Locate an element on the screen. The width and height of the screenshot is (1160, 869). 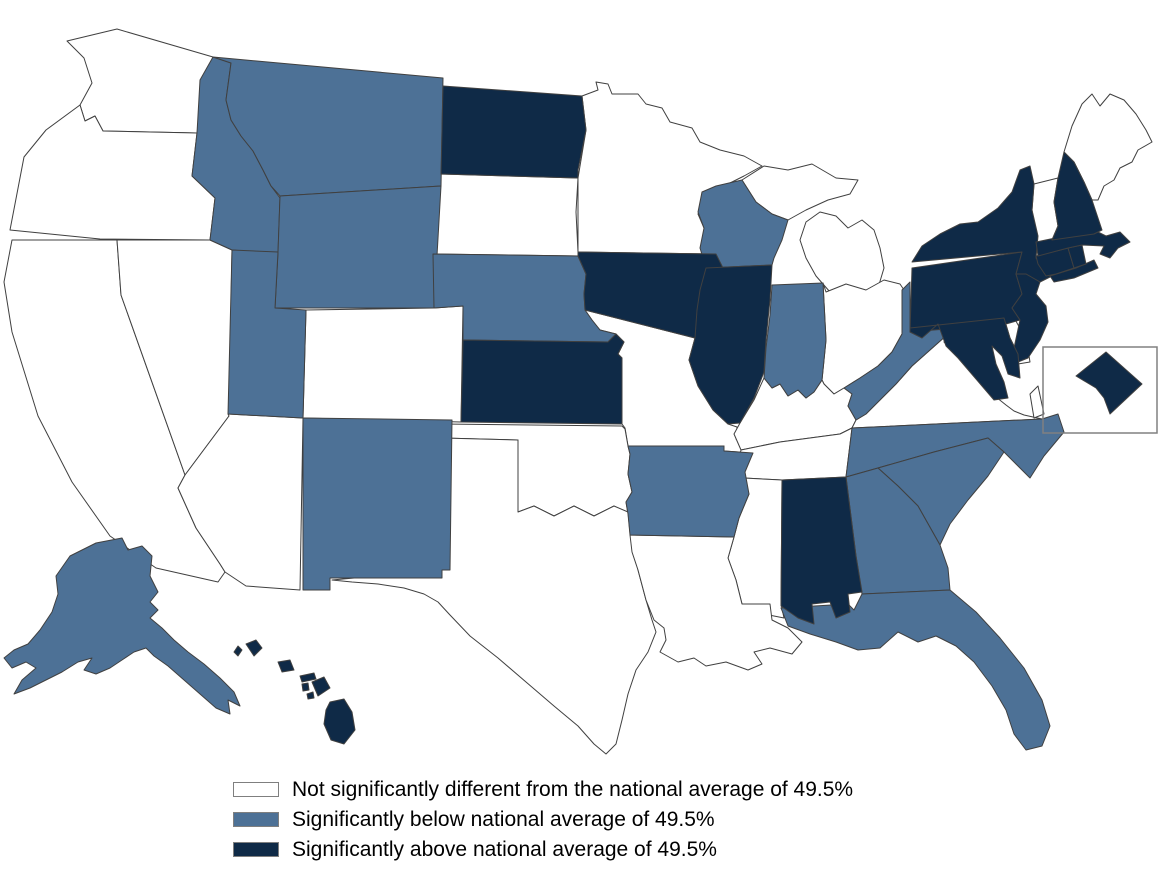
state-AL: Alabama is located at coordinates (821, 550).